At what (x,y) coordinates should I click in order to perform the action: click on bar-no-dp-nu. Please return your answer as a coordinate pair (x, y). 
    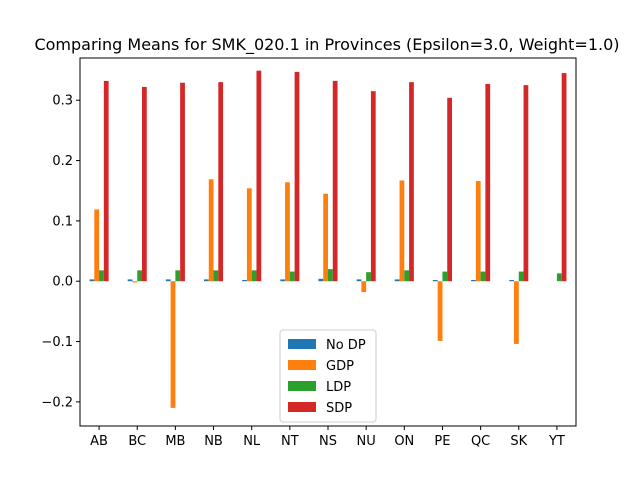
    Looking at the image, I should click on (359, 280).